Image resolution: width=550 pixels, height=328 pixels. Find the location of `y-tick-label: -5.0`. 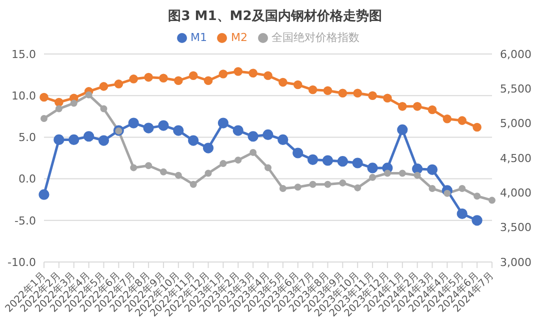

y-tick-label: -5.0 is located at coordinates (25, 221).